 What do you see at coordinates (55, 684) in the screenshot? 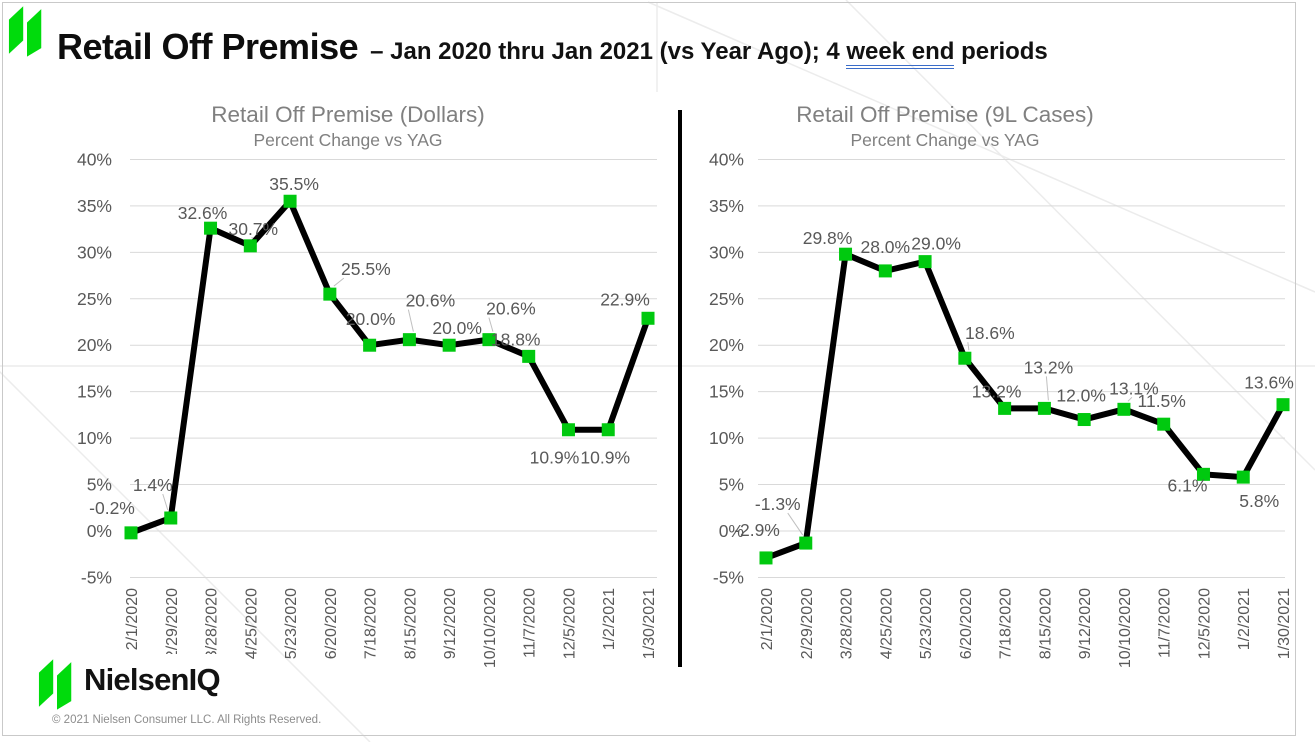
I see `nielseniq-footer-logo-mark-icon` at bounding box center [55, 684].